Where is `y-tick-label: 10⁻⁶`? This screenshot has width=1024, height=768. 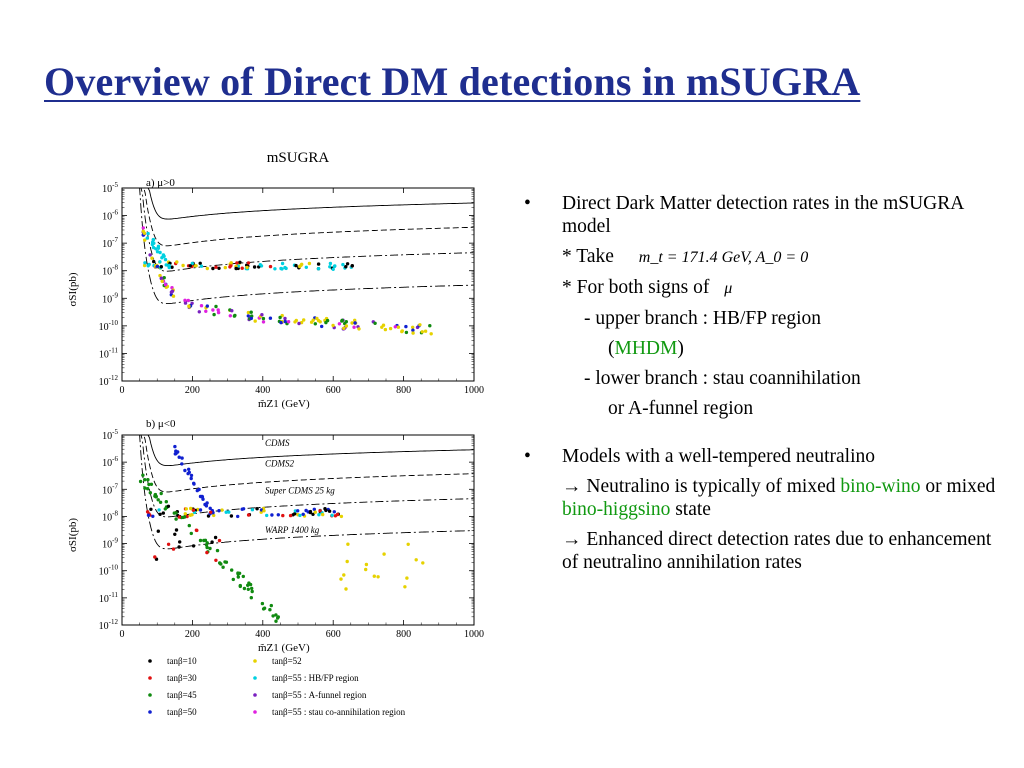 y-tick-label: 10⁻⁶ is located at coordinates (110, 462).